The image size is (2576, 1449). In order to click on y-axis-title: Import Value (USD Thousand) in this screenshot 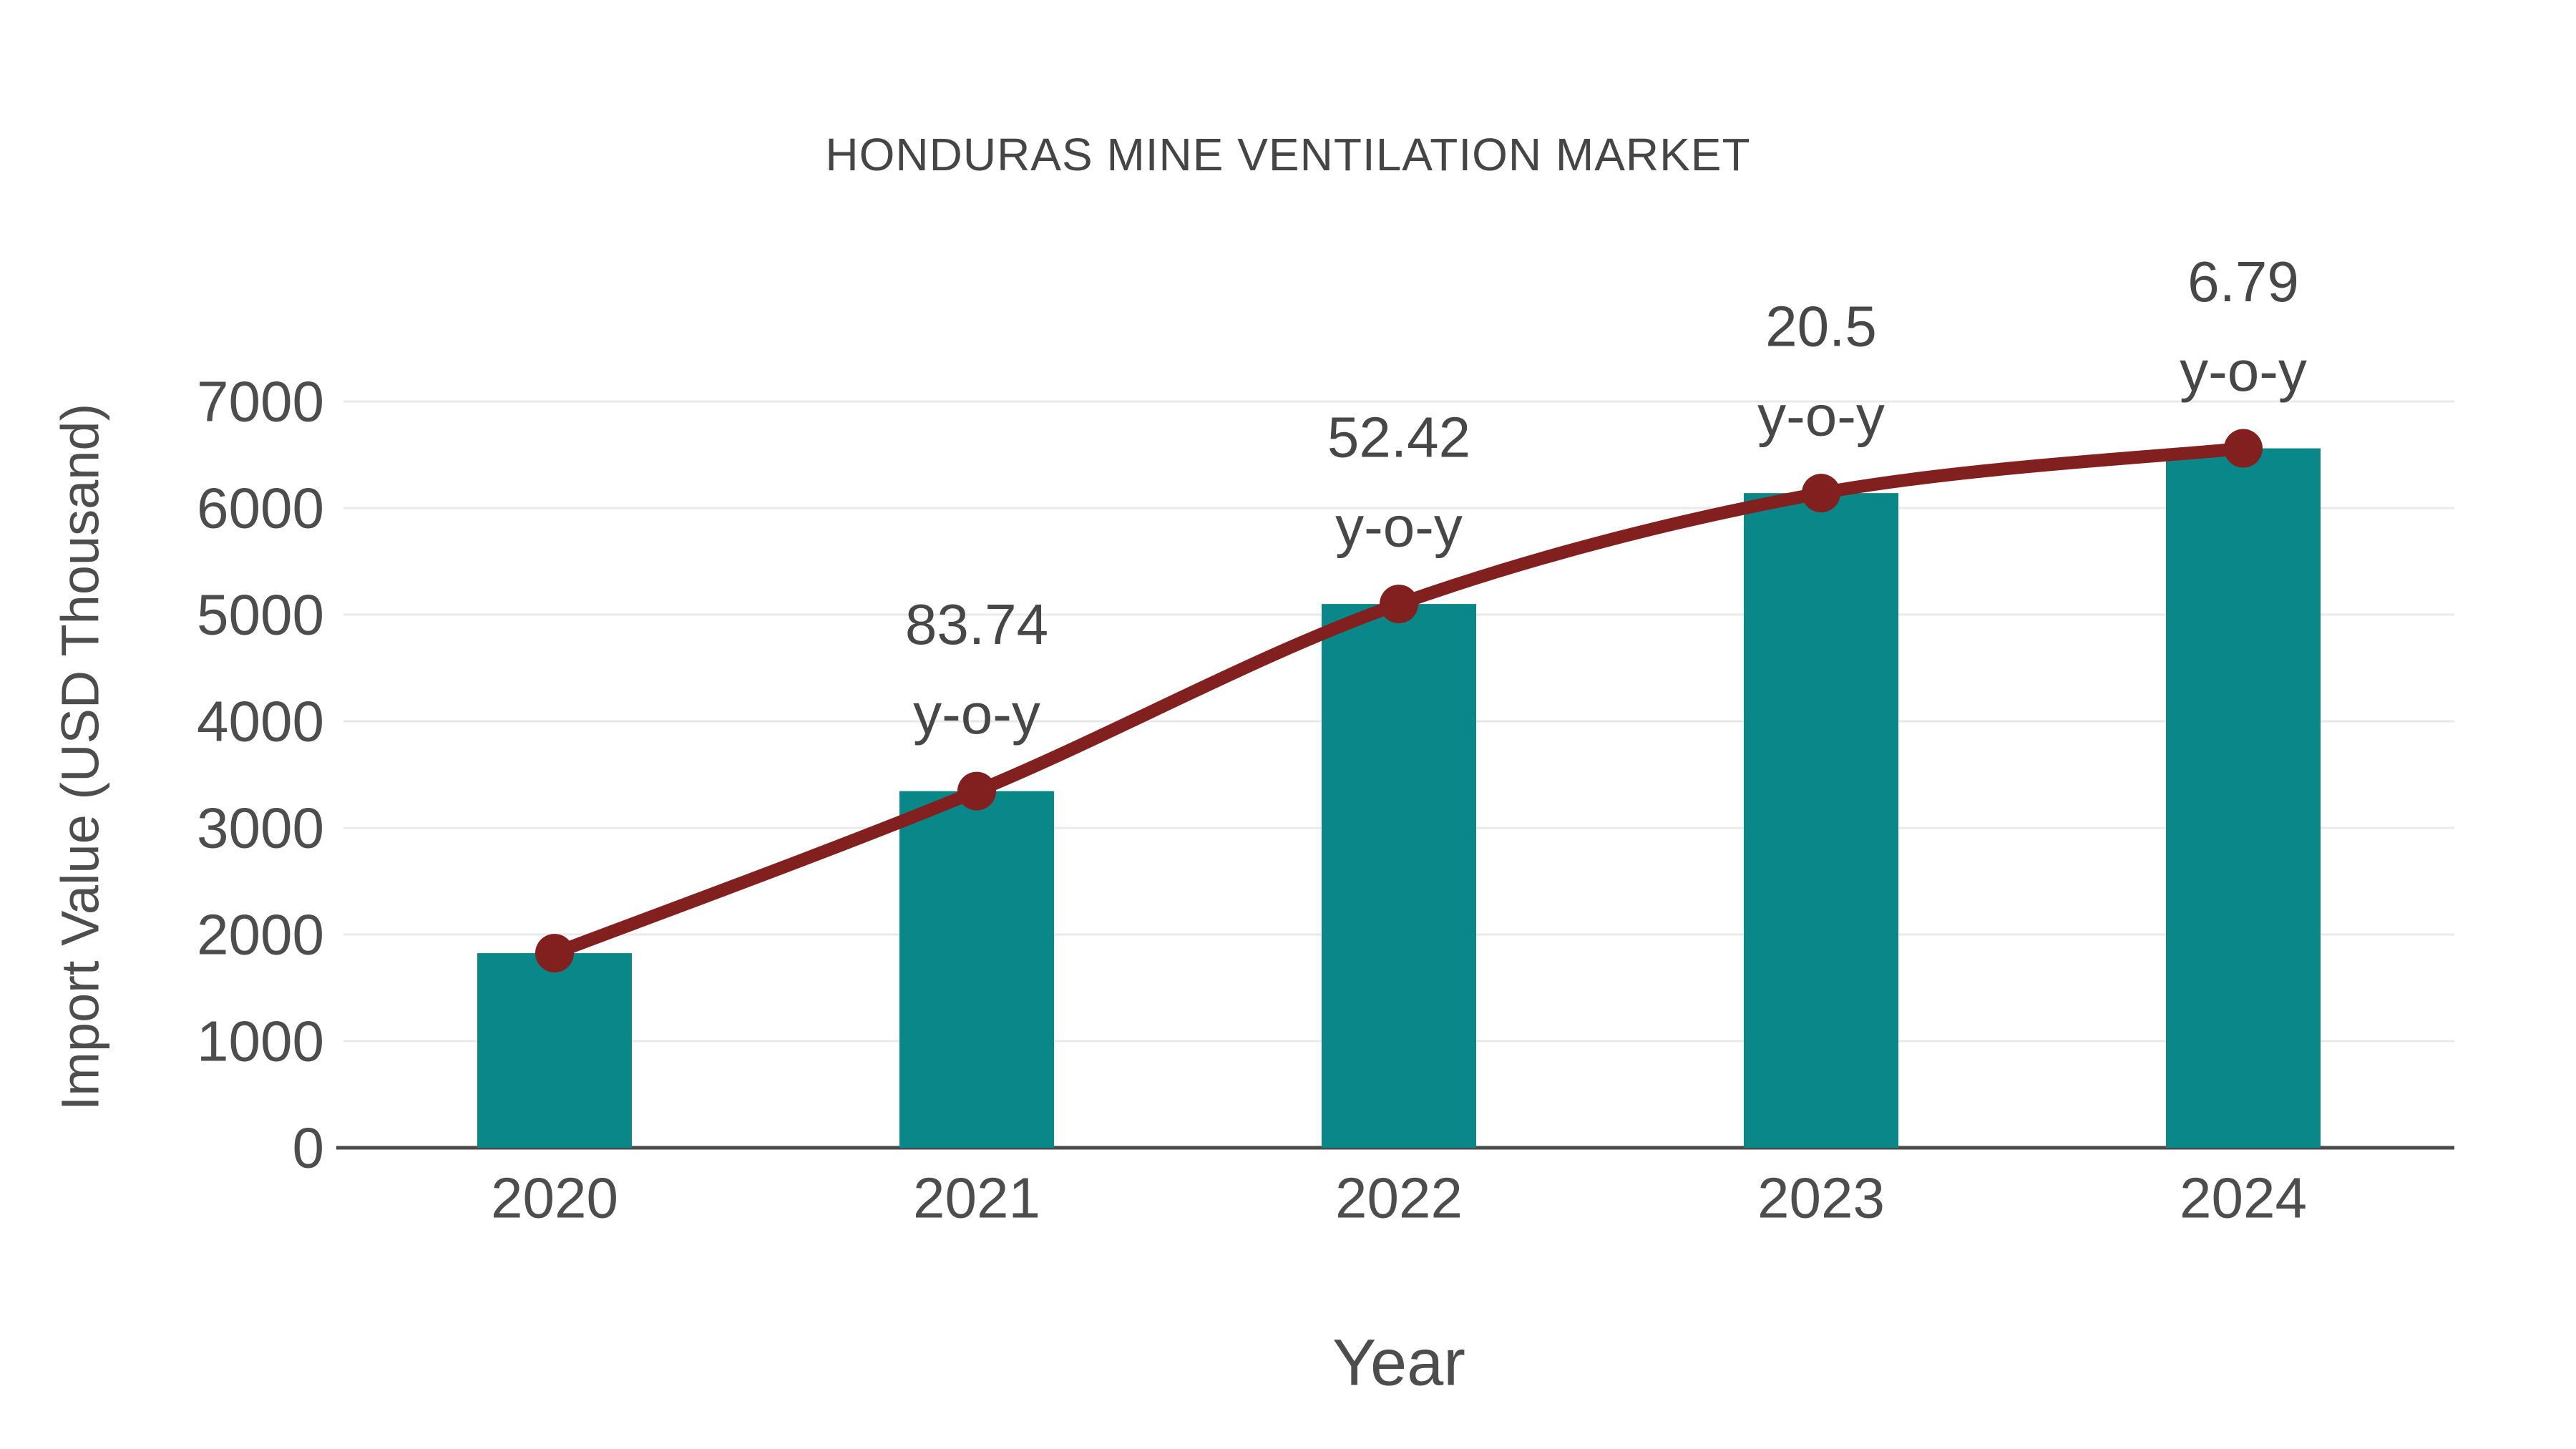, I will do `click(80, 757)`.